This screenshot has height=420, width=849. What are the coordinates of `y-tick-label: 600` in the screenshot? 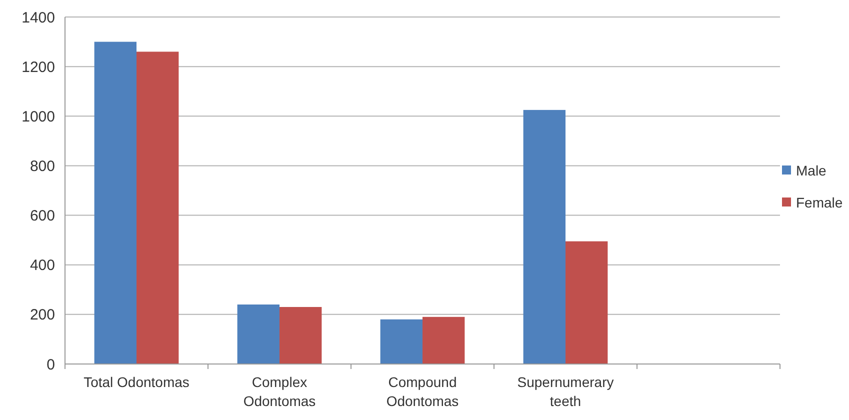 It's located at (42, 216).